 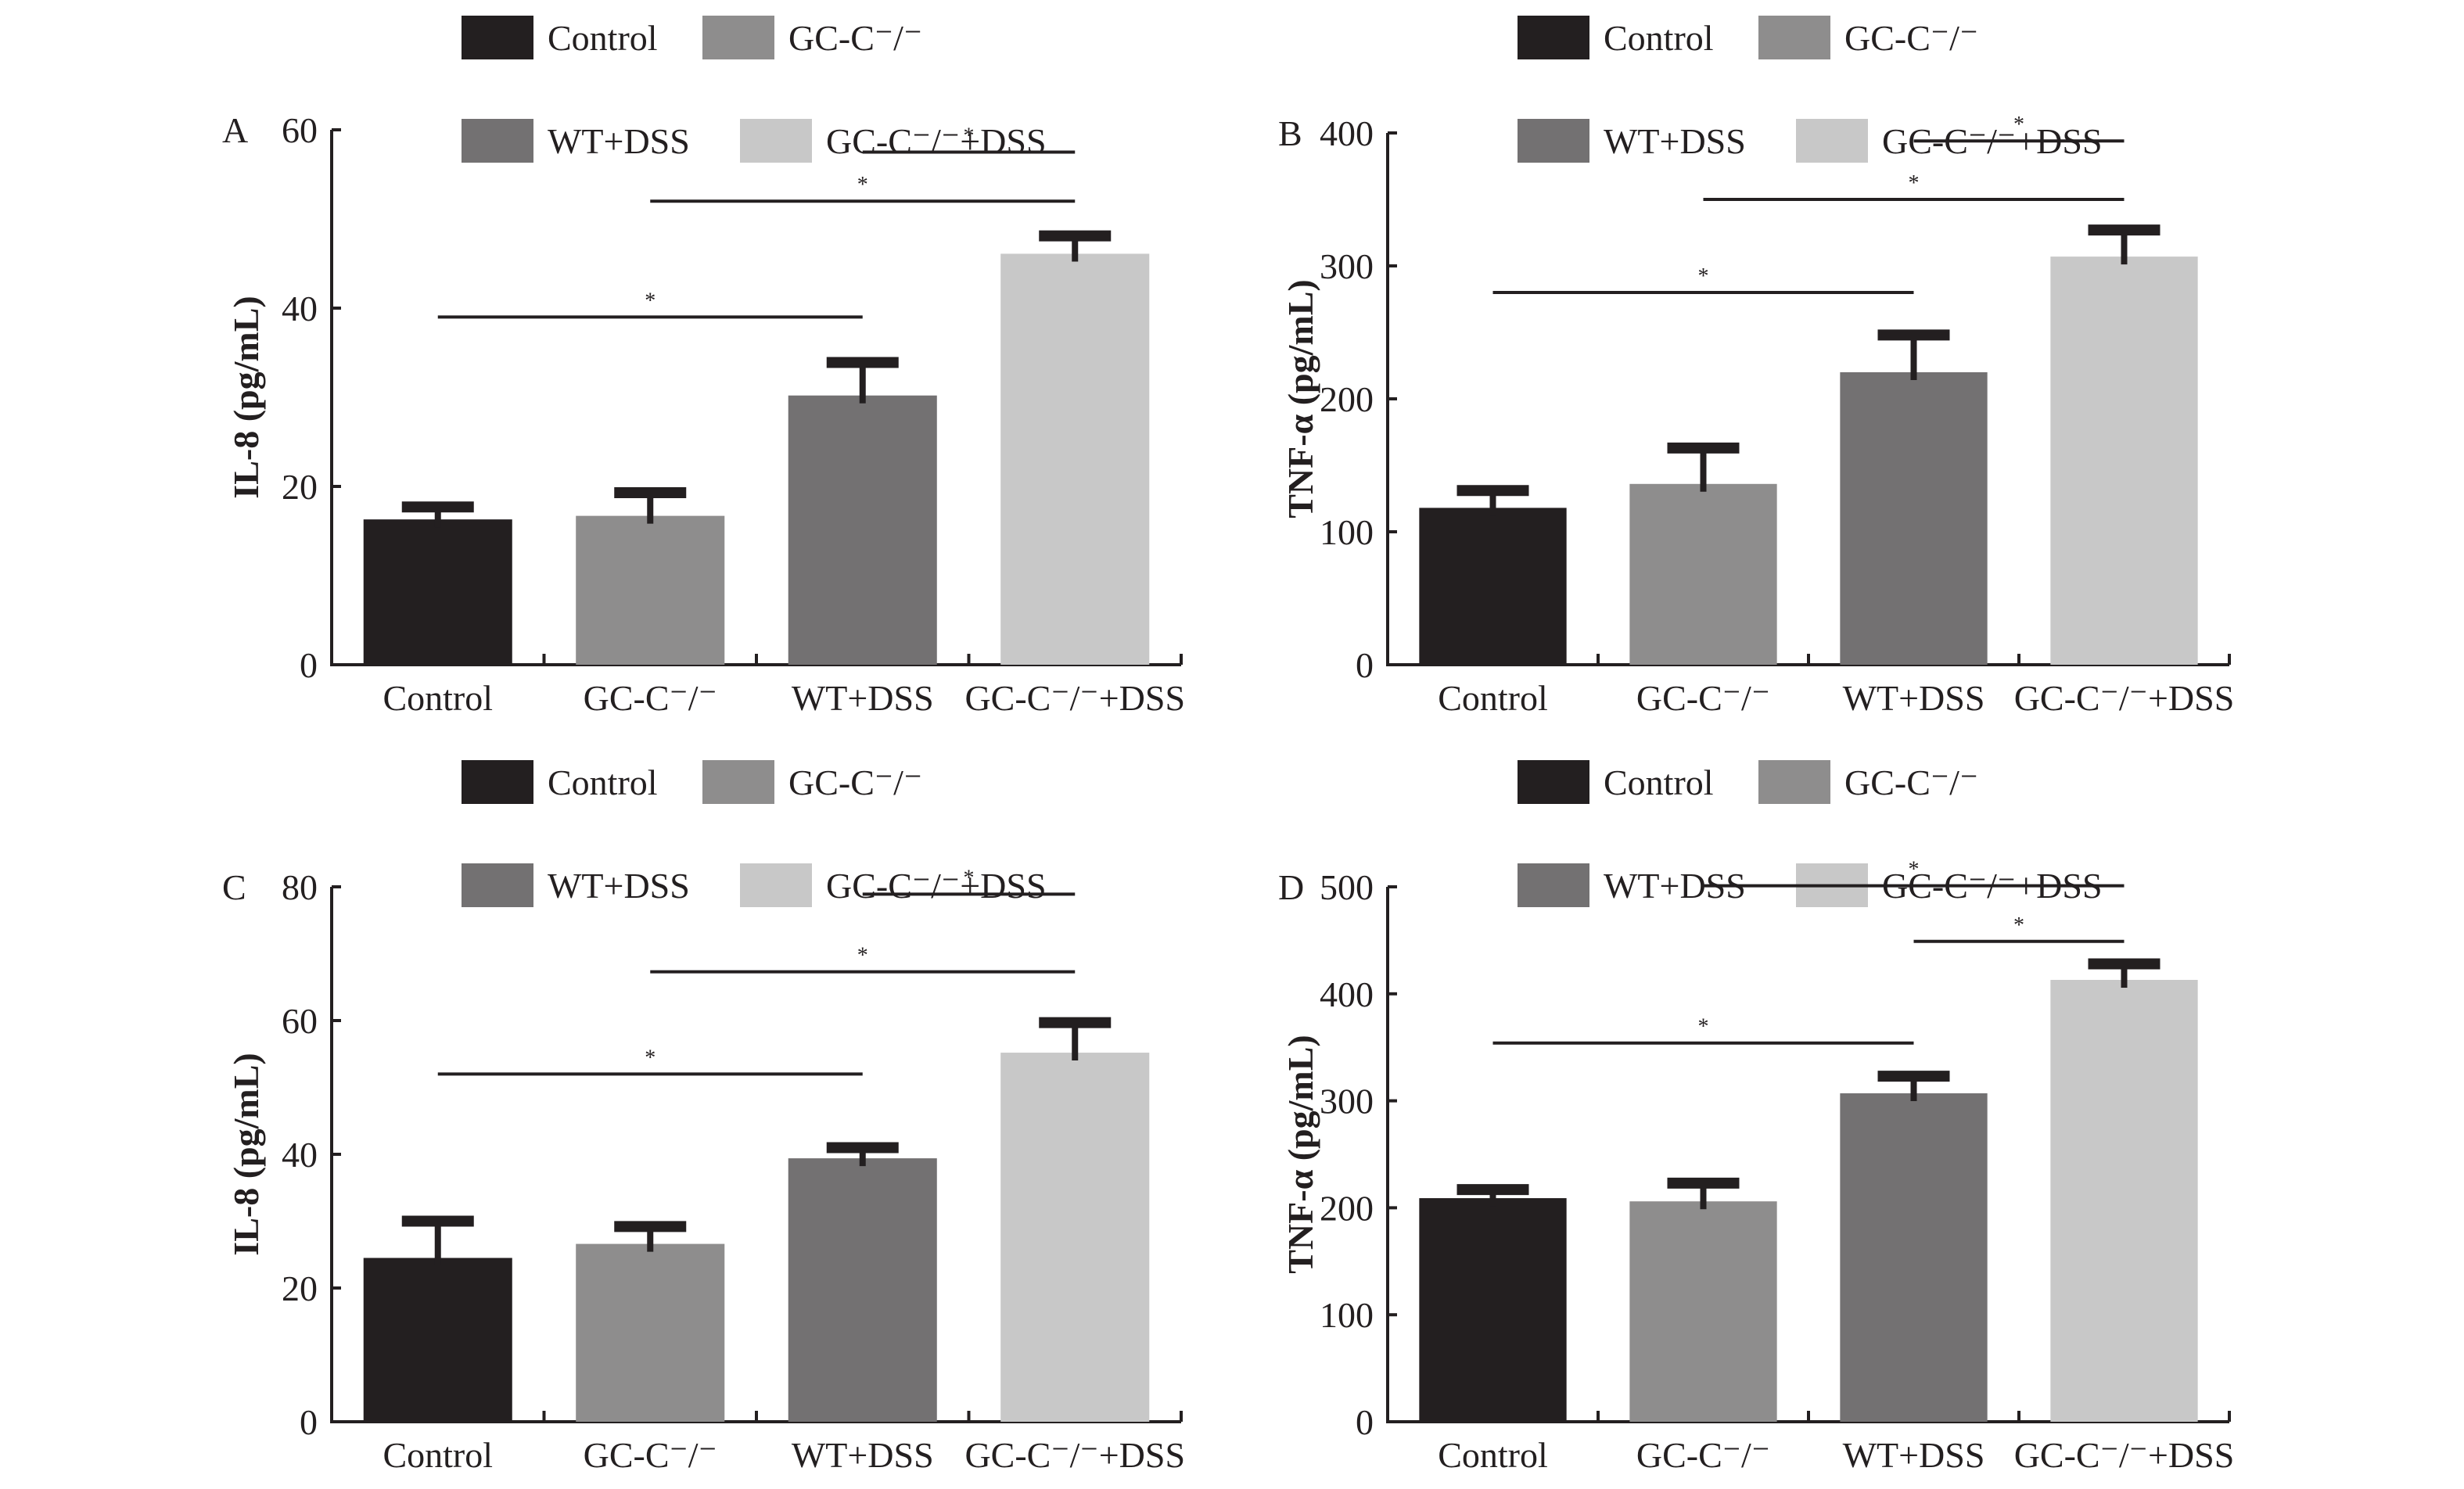 What do you see at coordinates (1300, 1154) in the screenshot?
I see `y-axis-label: TNF-α (pg/mL)` at bounding box center [1300, 1154].